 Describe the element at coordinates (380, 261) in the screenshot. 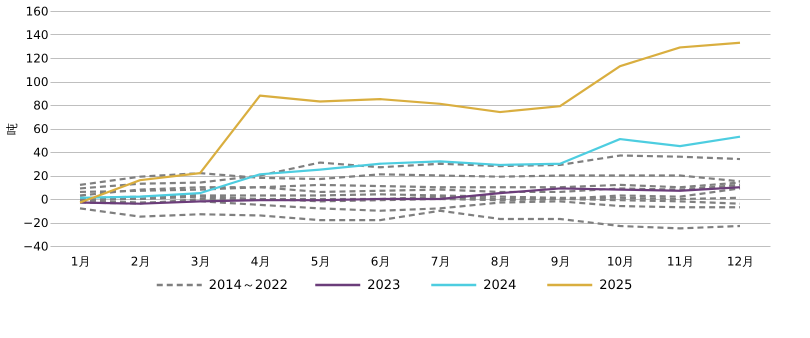

I see `x-tick-label: 6月` at that location.